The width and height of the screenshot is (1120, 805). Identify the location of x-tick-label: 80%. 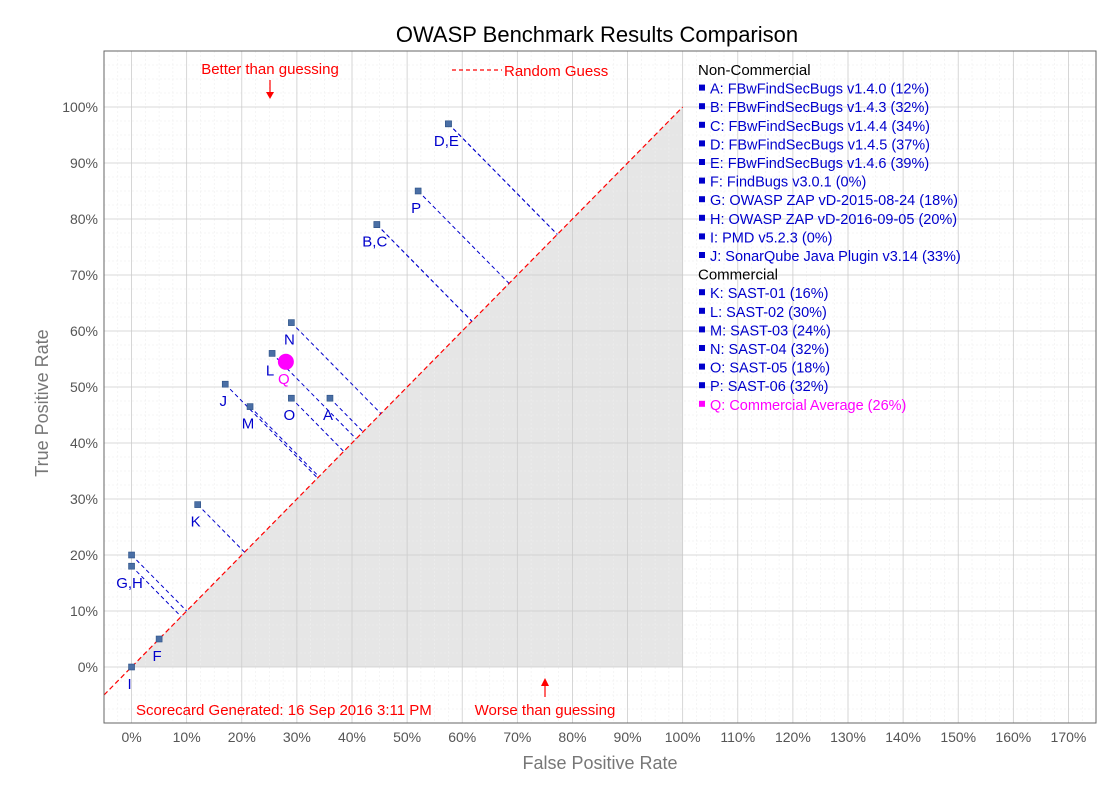
(572, 737).